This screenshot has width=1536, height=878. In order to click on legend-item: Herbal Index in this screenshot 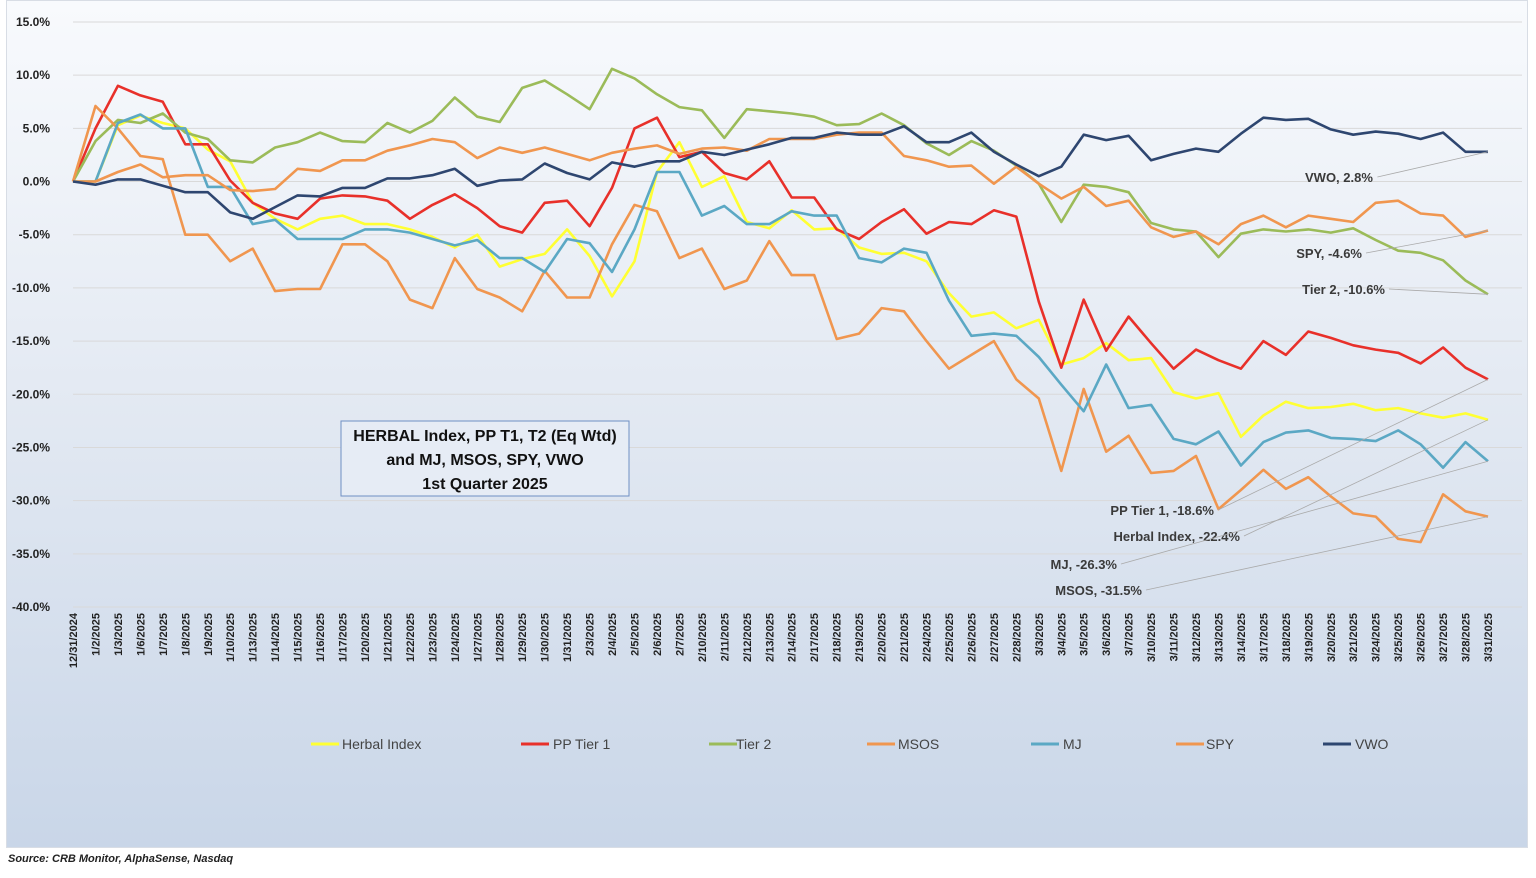, I will do `click(366, 744)`.